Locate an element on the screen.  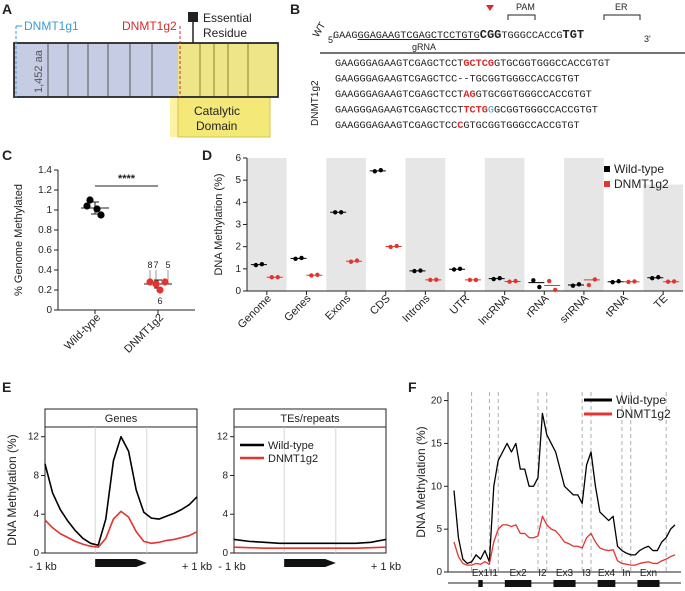
sequence-segment: GCTCG is located at coordinates (478, 64).